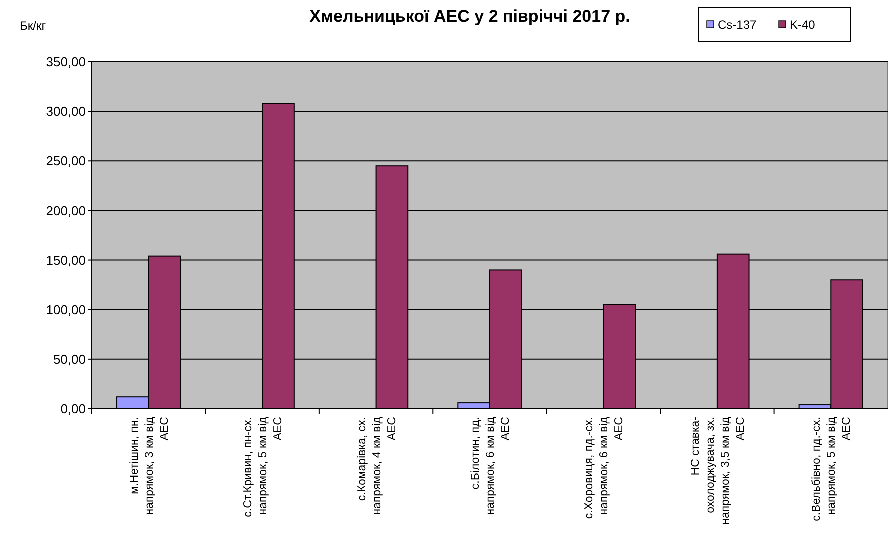 The image size is (890, 547). What do you see at coordinates (66, 161) in the screenshot?
I see `y-tick-label: 250,00` at bounding box center [66, 161].